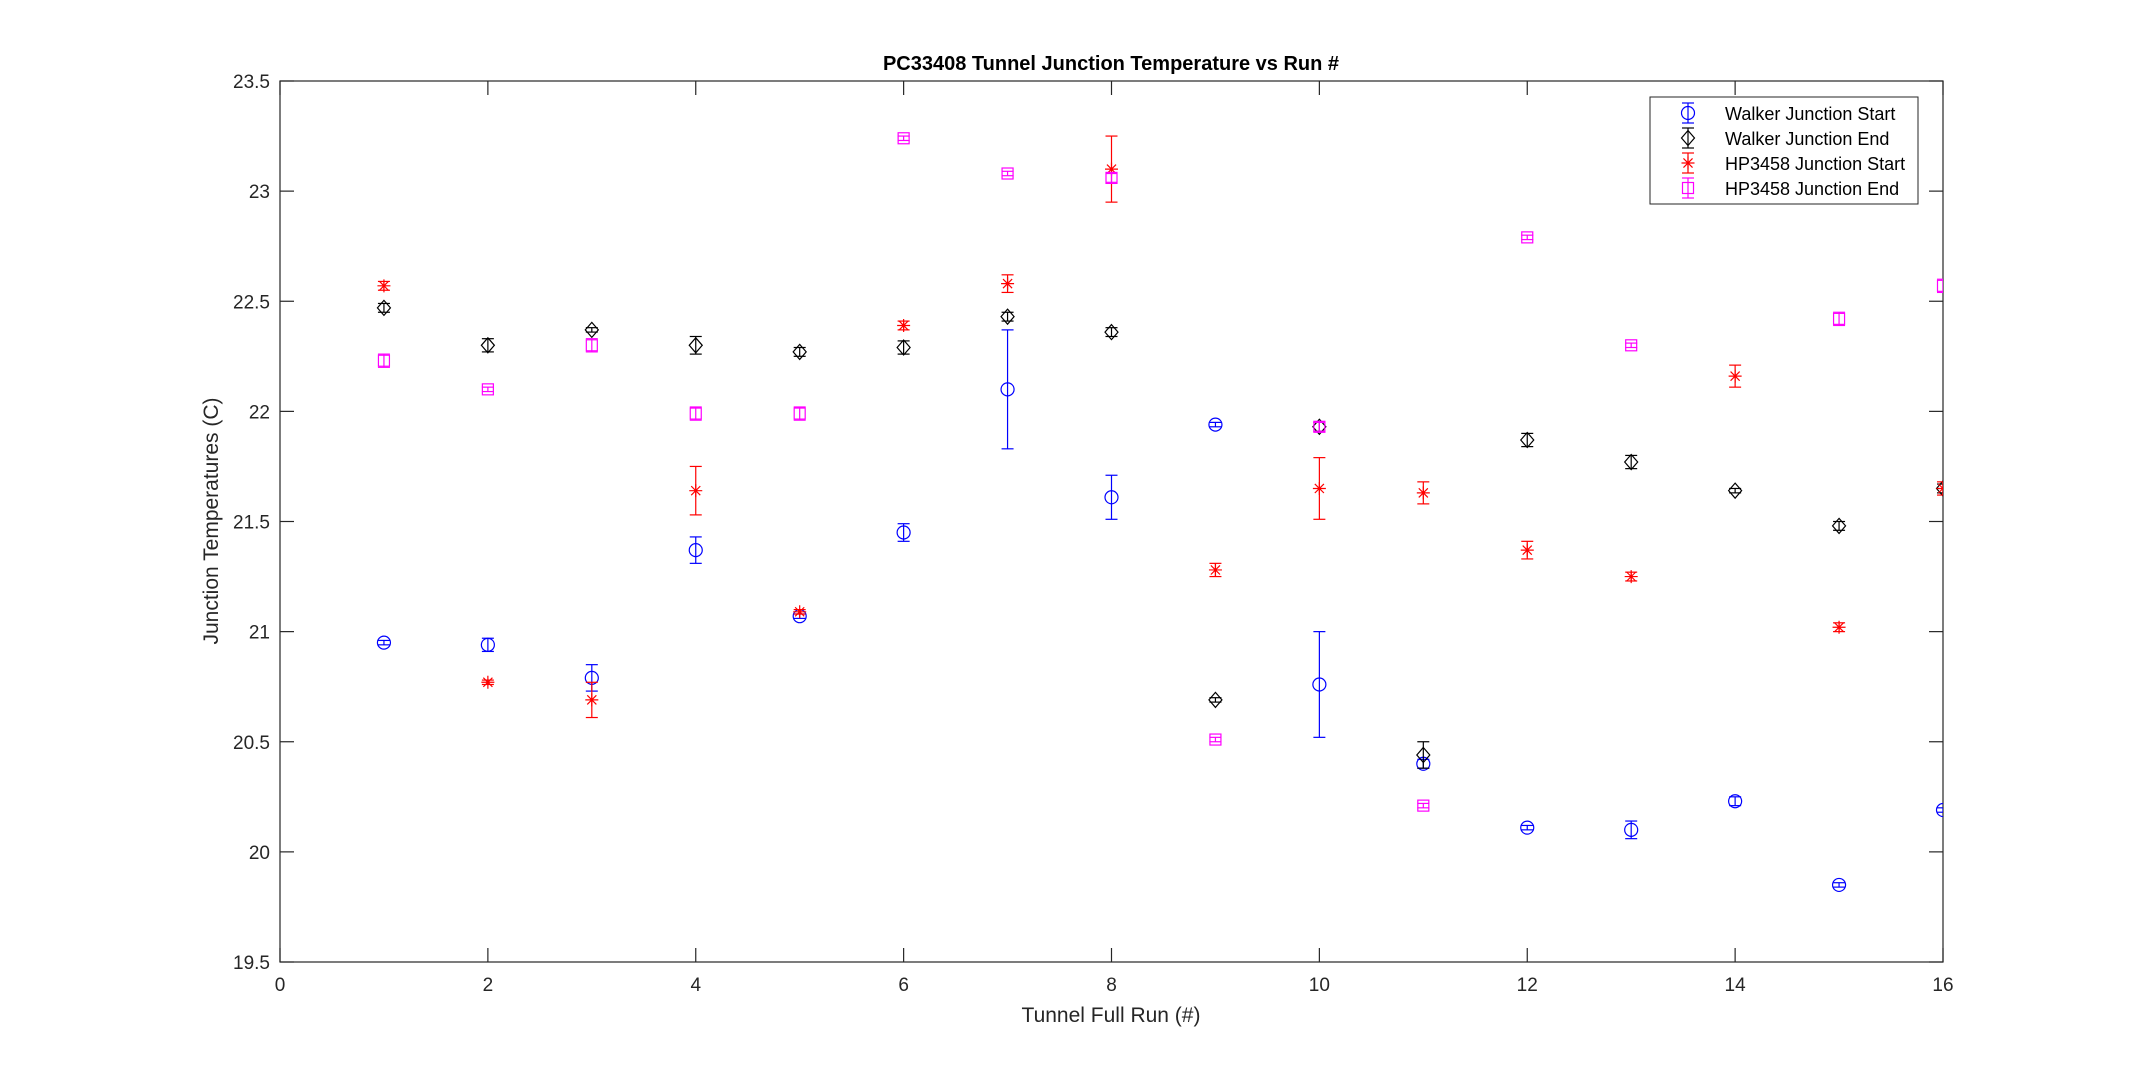 The height and width of the screenshot is (1075, 2138). I want to click on x-tick-label: 2, so click(488, 985).